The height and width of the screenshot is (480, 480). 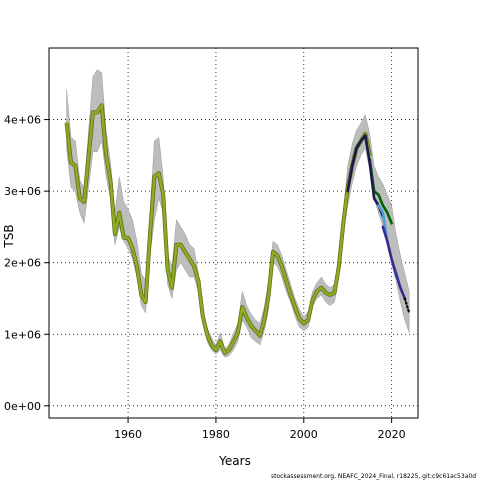 I want to click on y-axis-label: TSB, so click(x=9, y=236).